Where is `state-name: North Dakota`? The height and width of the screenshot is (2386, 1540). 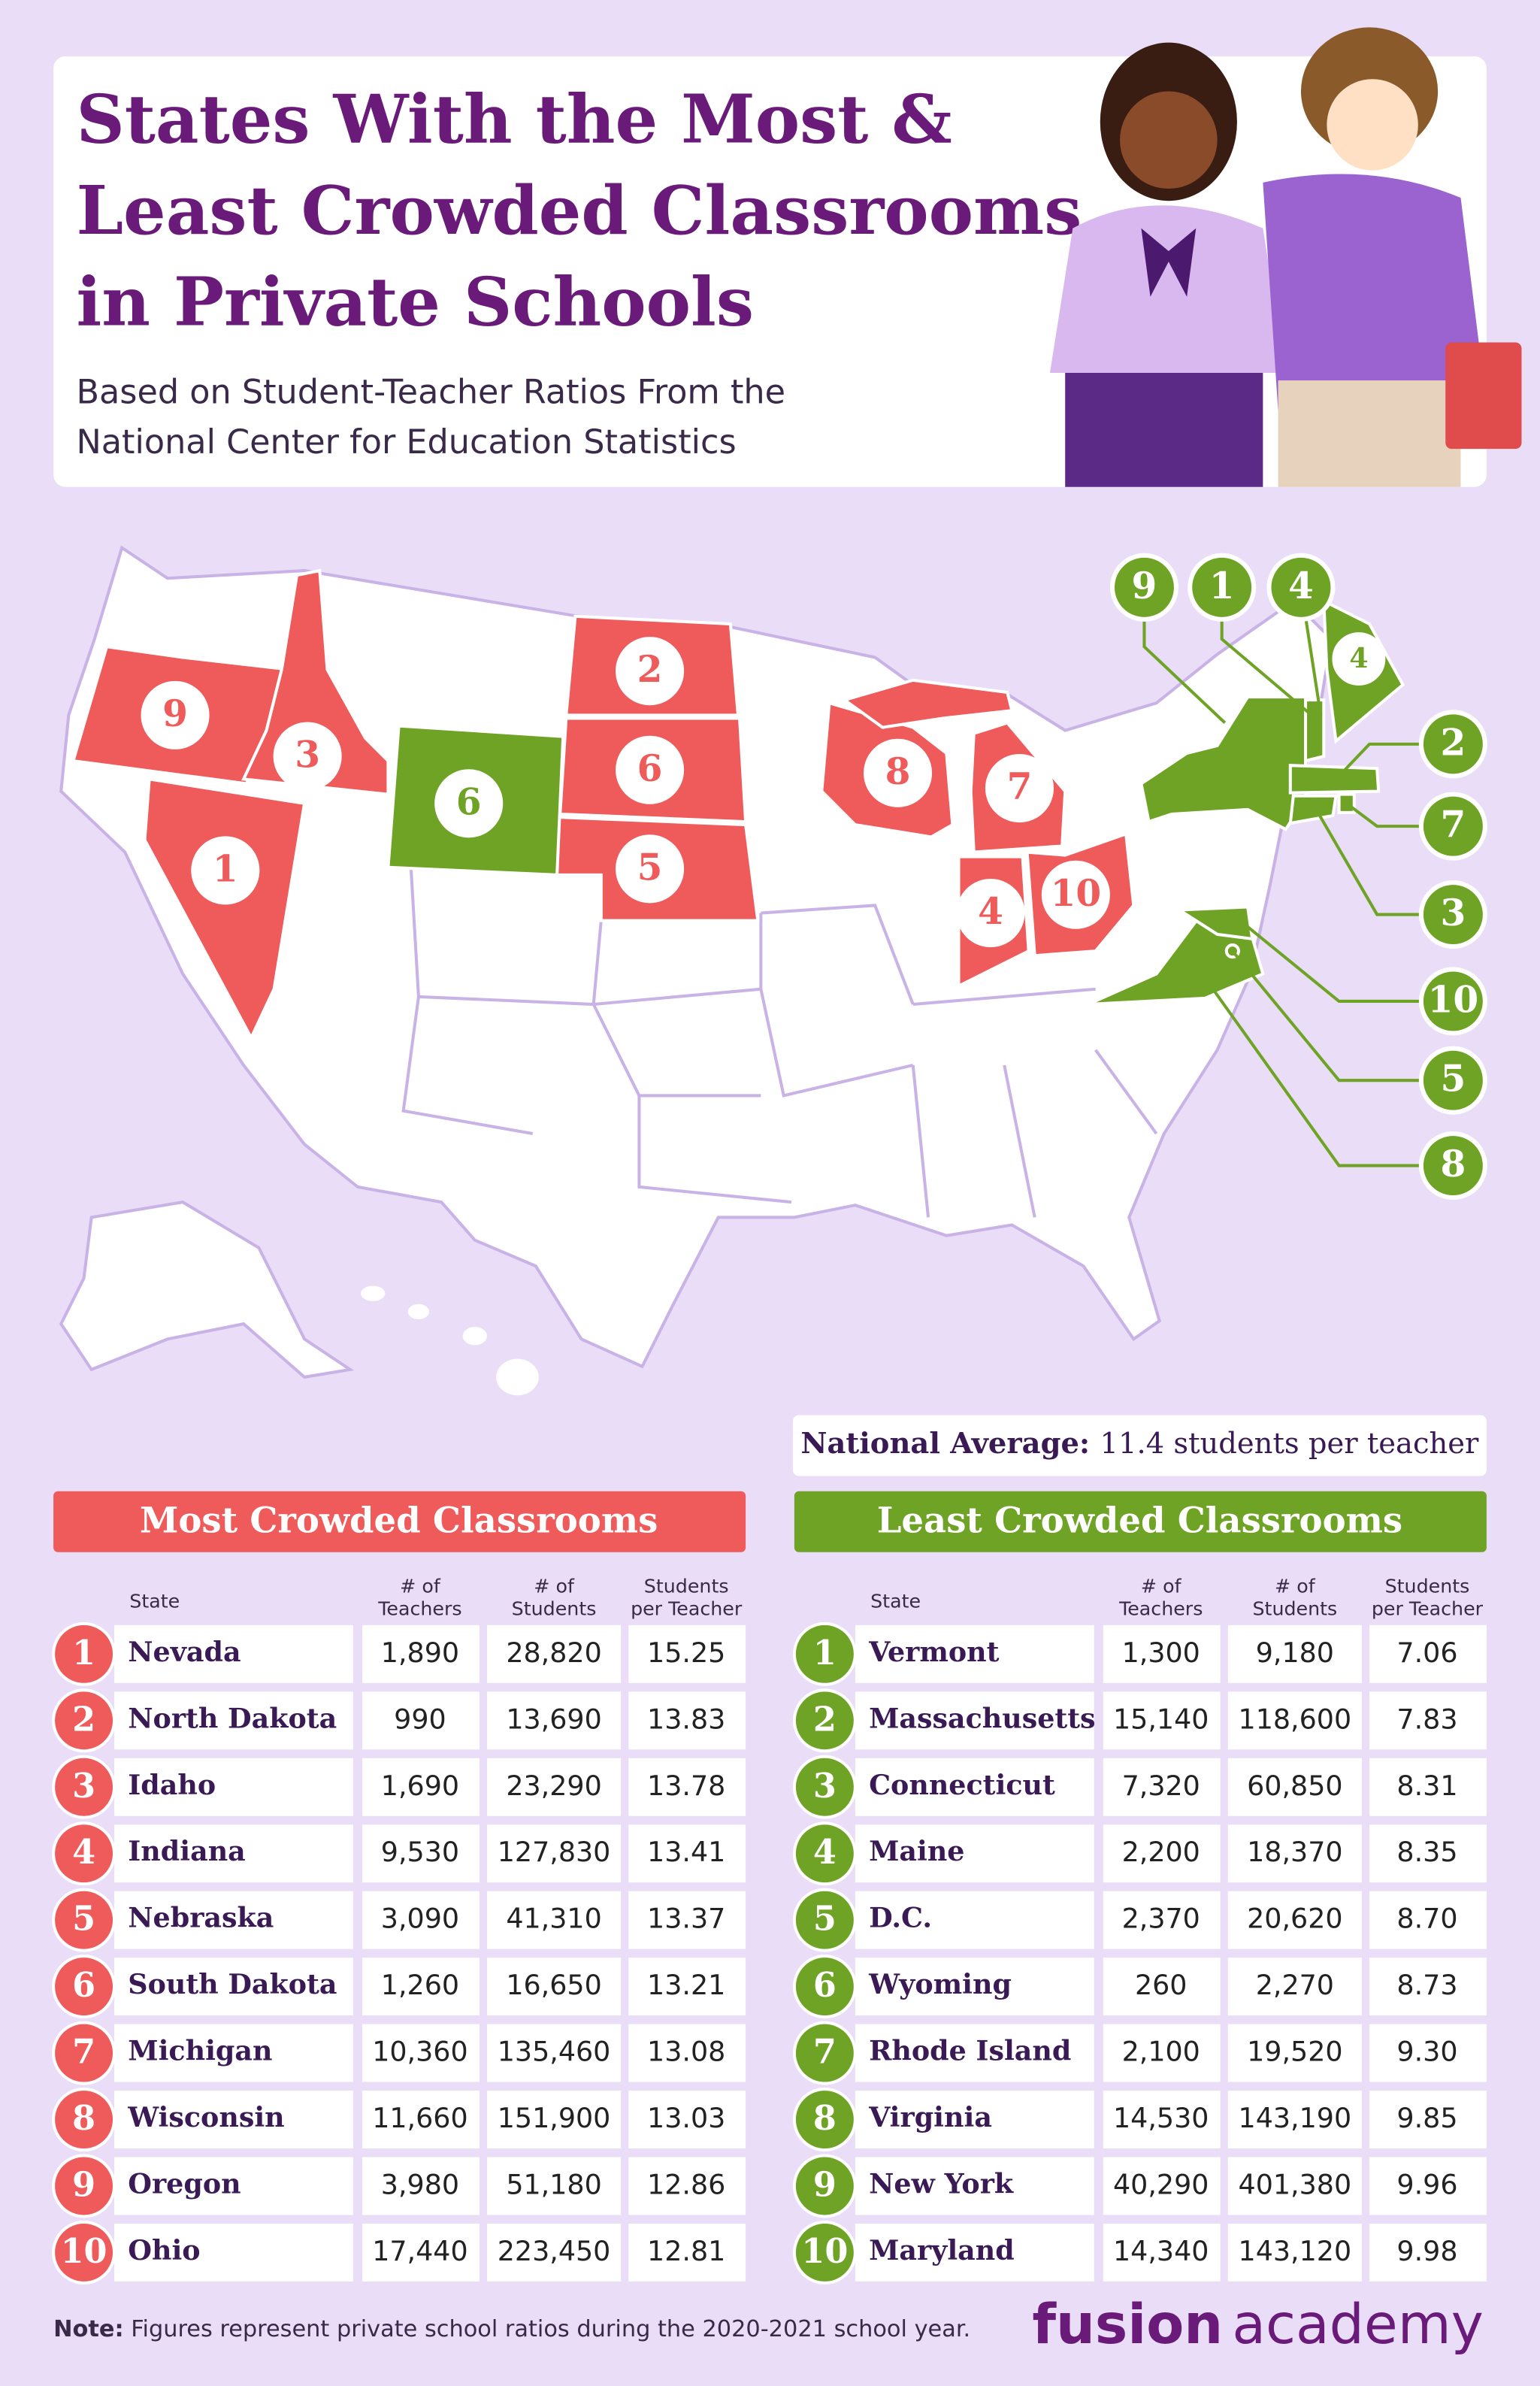
state-name: North Dakota is located at coordinates (232, 1718).